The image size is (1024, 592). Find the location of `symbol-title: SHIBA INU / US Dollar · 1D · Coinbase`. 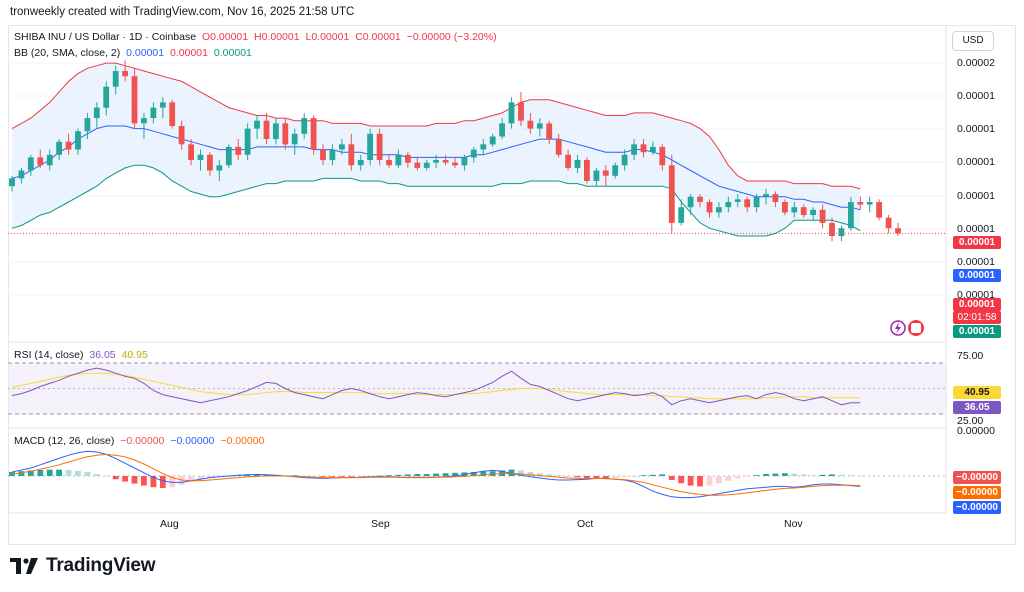

symbol-title: SHIBA INU / US Dollar · 1D · Coinbase is located at coordinates (105, 37).